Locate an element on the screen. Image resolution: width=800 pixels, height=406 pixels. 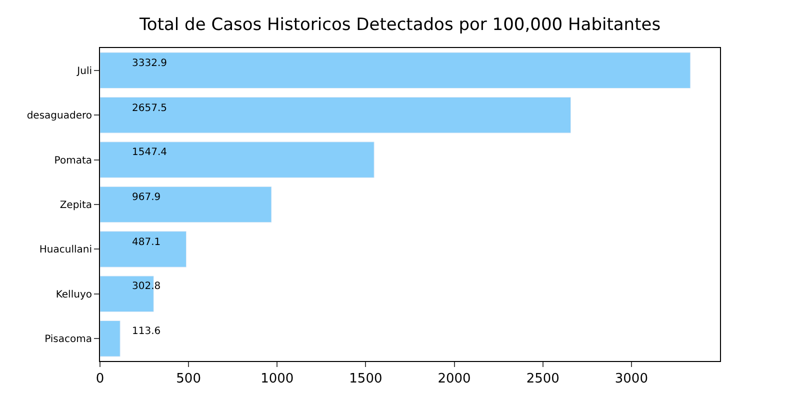
x-tick-label: 500 is located at coordinates (188, 379).